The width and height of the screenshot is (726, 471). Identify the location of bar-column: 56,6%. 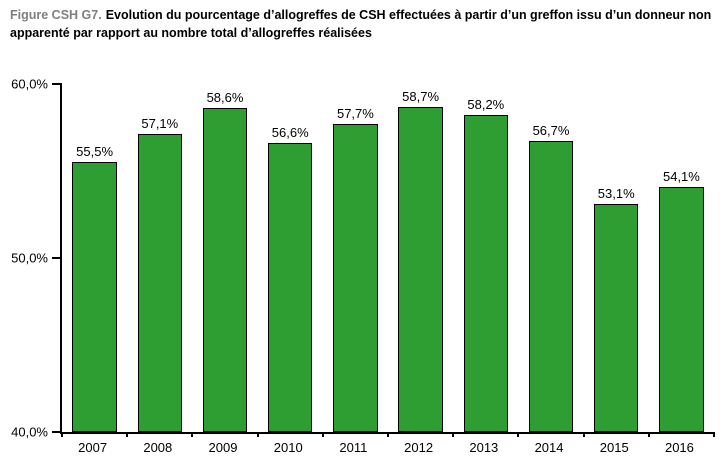
(290, 258).